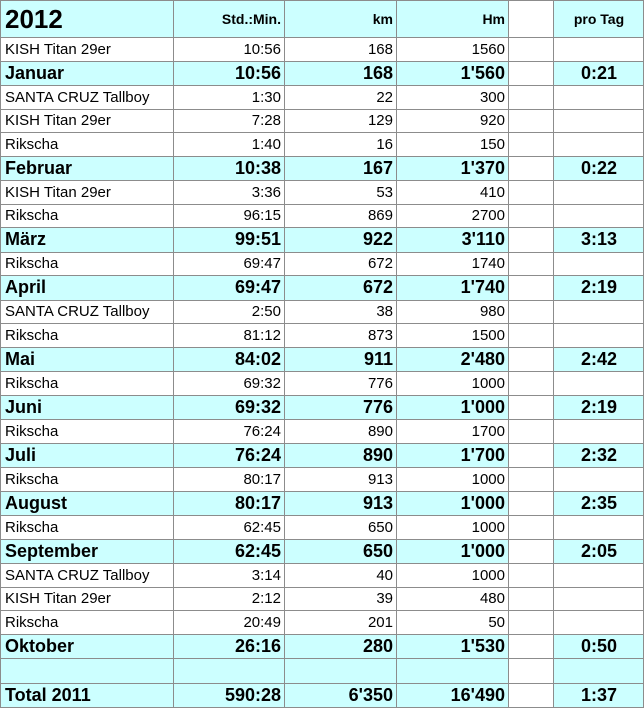  I want to click on cell-month-day: 2:35, so click(598, 503).